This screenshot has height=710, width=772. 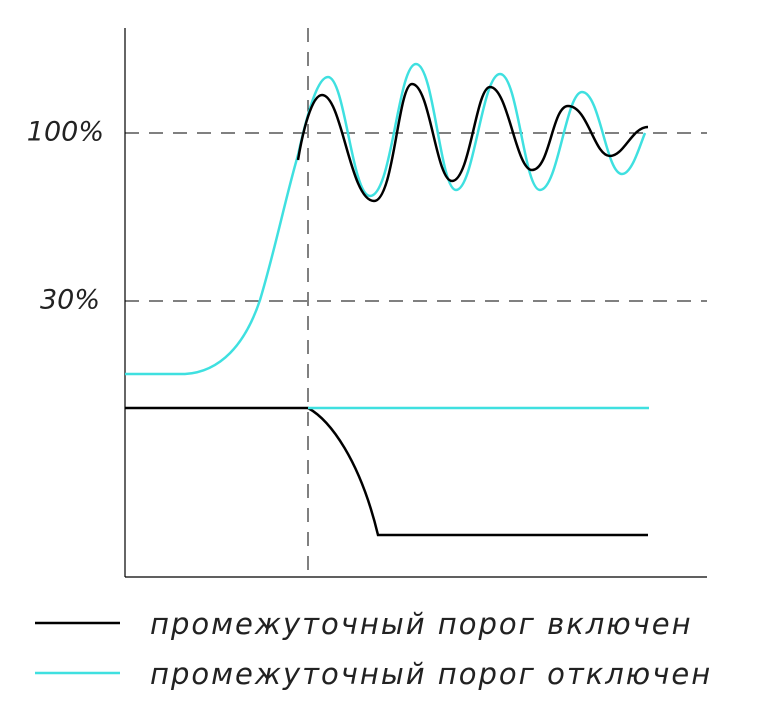 What do you see at coordinates (421, 624) in the screenshot?
I see `legend-label: промежуточный порог включен` at bounding box center [421, 624].